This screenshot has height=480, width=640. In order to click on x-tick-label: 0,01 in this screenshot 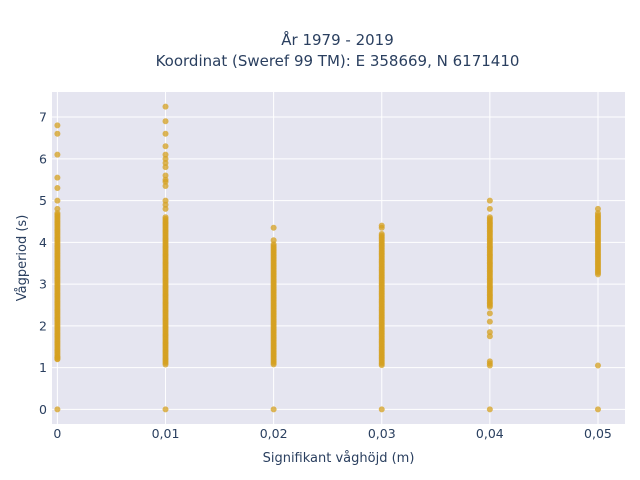, I will do `click(166, 433)`.